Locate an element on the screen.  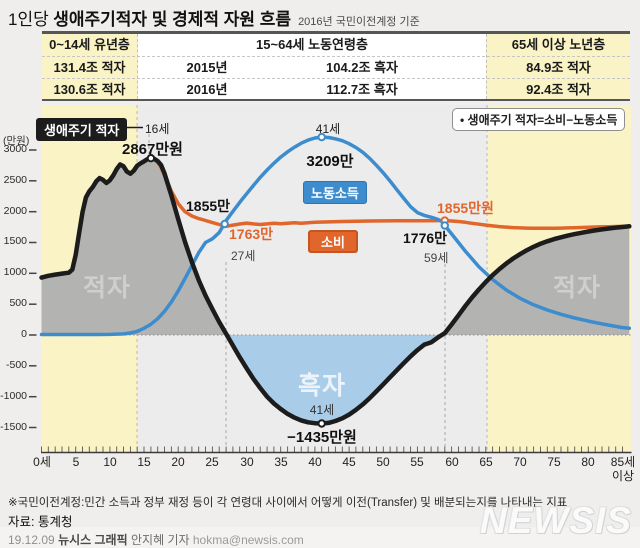
table-row-2016: 130.6조 적자 2016년 112.7조 흑자 92.4조 적자 is located at coordinates (336, 89).